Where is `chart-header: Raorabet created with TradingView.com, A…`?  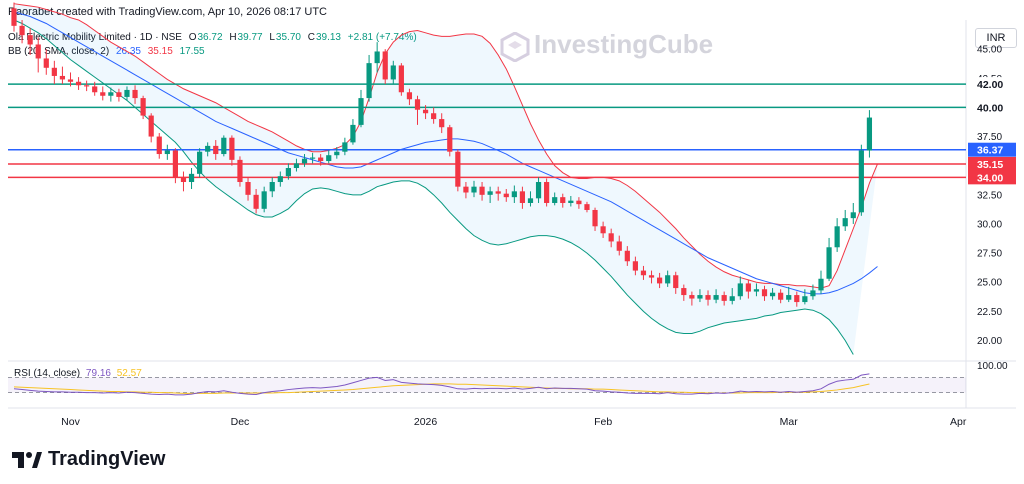
chart-header: Raorabet created with TradingView.com, A… is located at coordinates (167, 12).